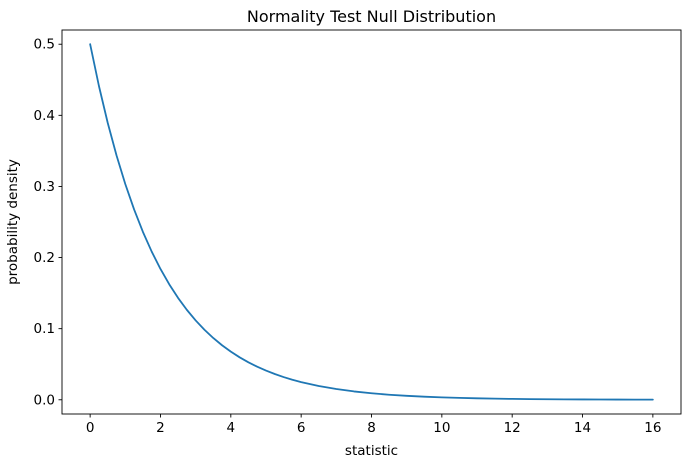  What do you see at coordinates (44, 45) in the screenshot?
I see `y-tick-label: 0.5` at bounding box center [44, 45].